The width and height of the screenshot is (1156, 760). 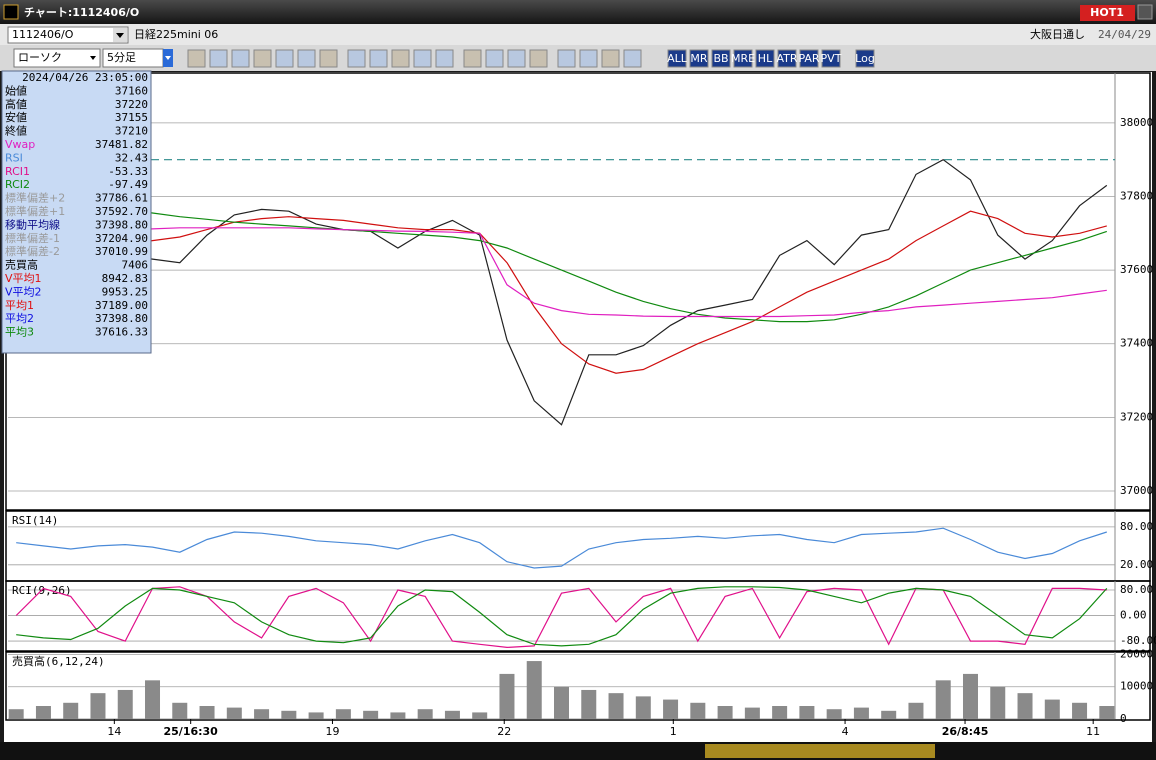 What do you see at coordinates (504, 731) in the screenshot?
I see `x-tick-label: 22` at bounding box center [504, 731].